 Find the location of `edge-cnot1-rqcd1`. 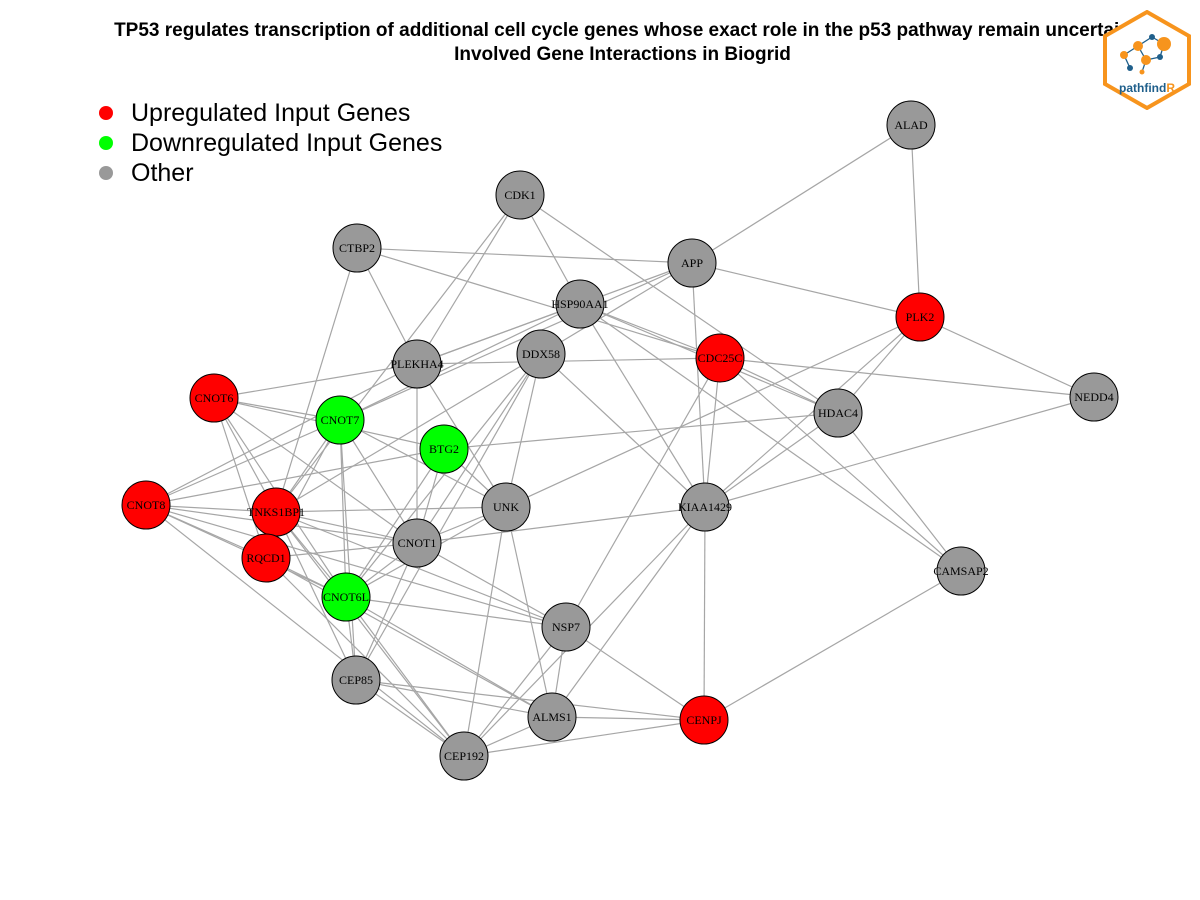

edge-cnot1-rqcd1 is located at coordinates (341, 550).